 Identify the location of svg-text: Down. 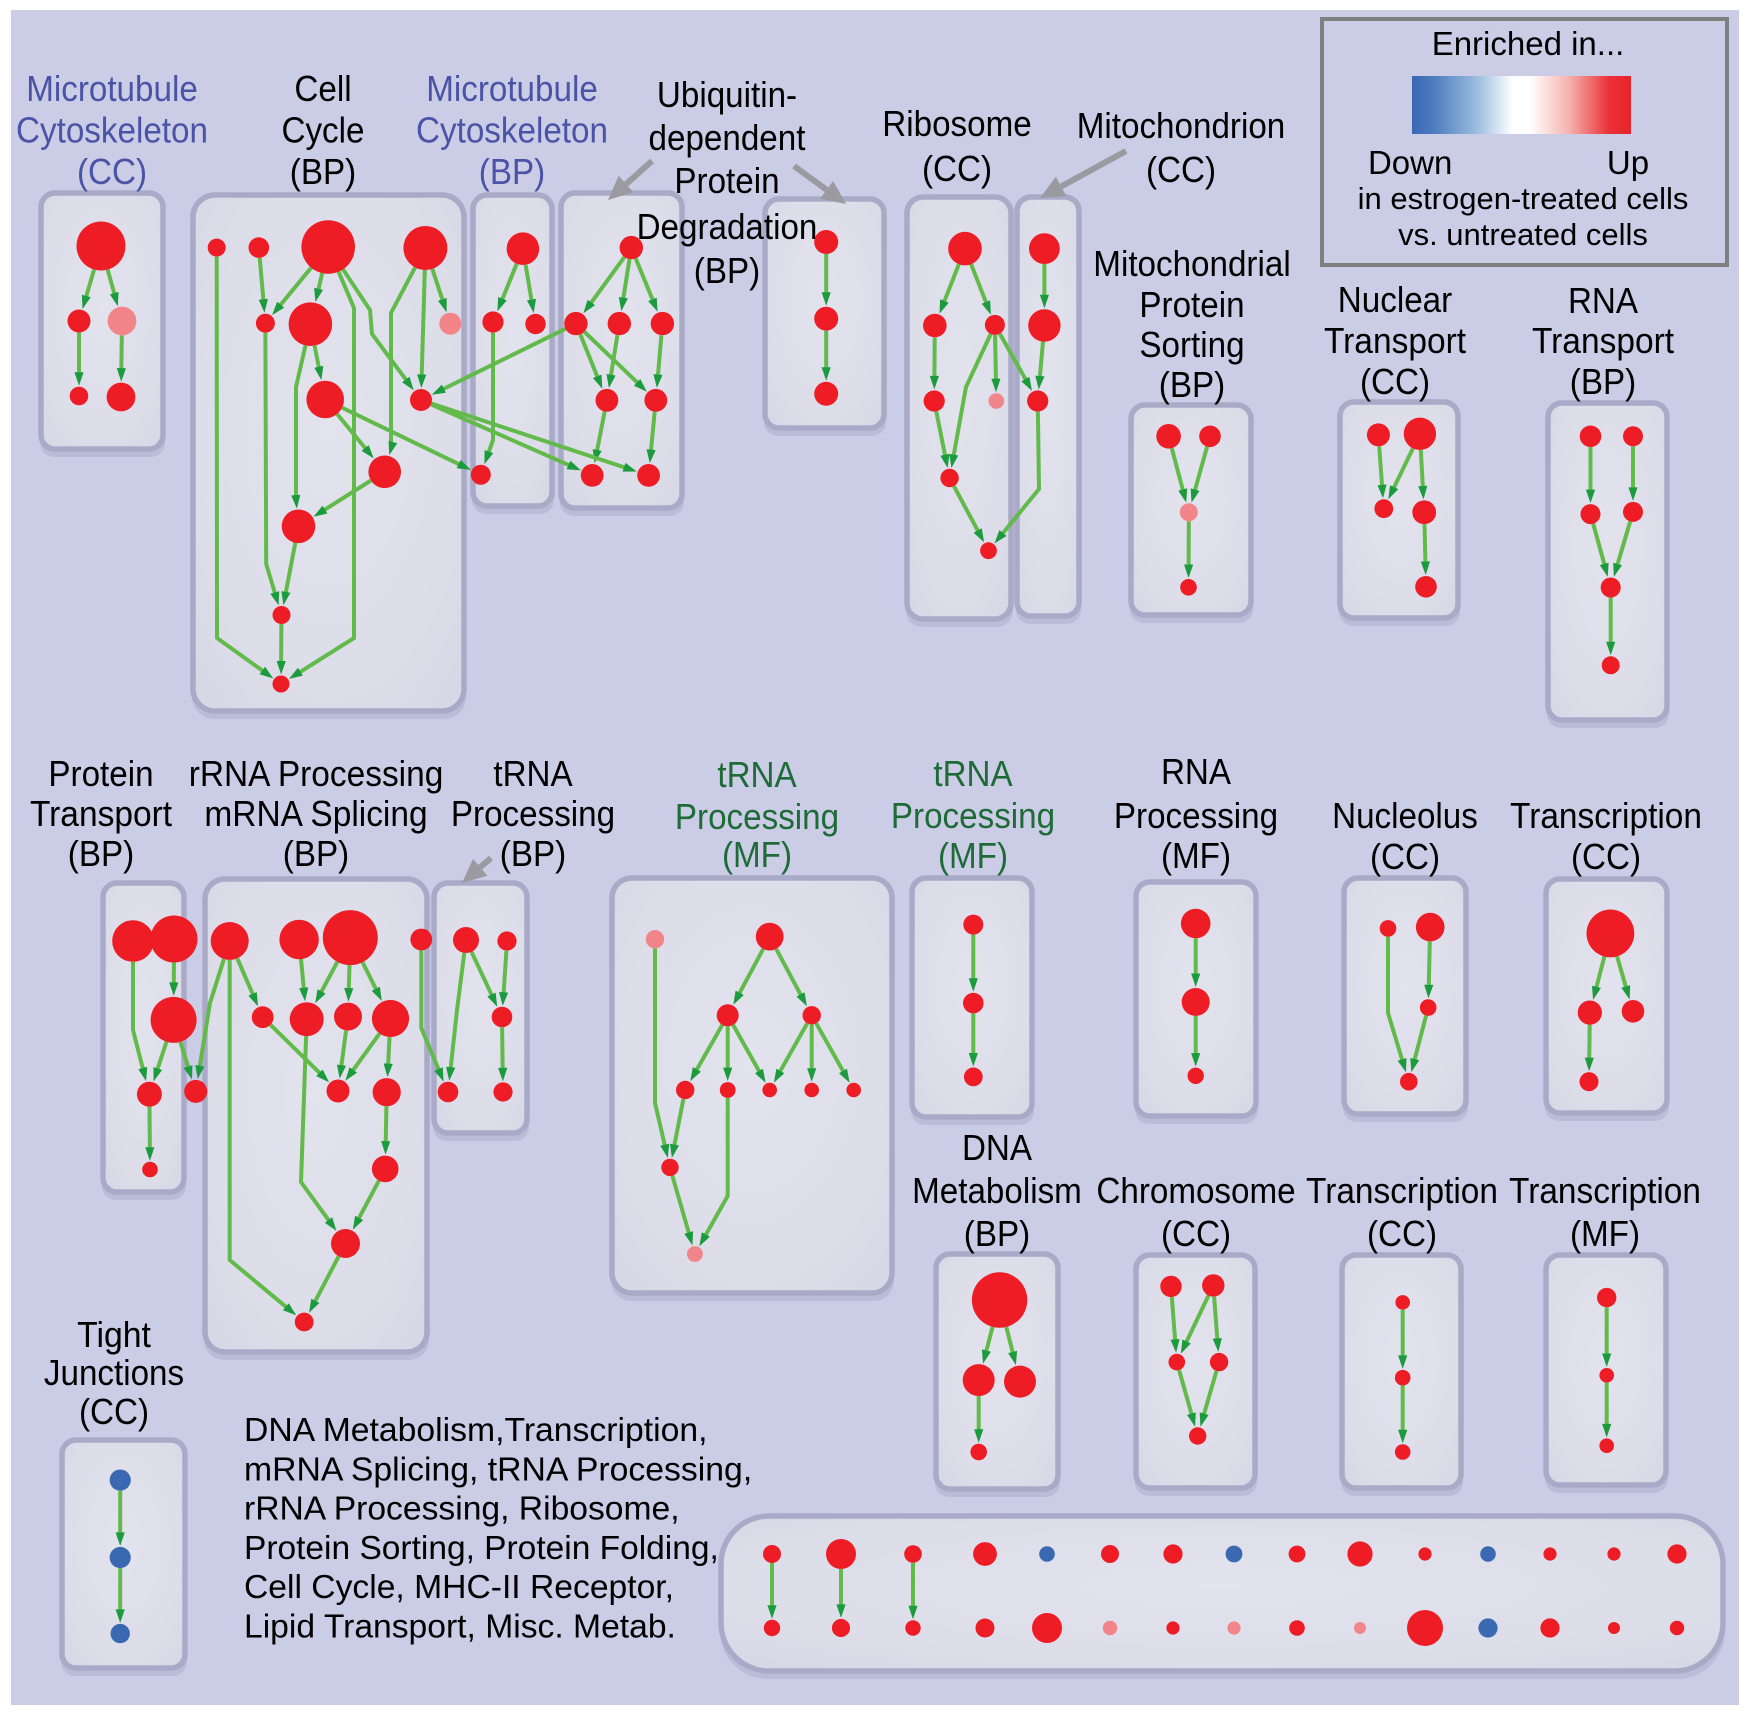
(1410, 162).